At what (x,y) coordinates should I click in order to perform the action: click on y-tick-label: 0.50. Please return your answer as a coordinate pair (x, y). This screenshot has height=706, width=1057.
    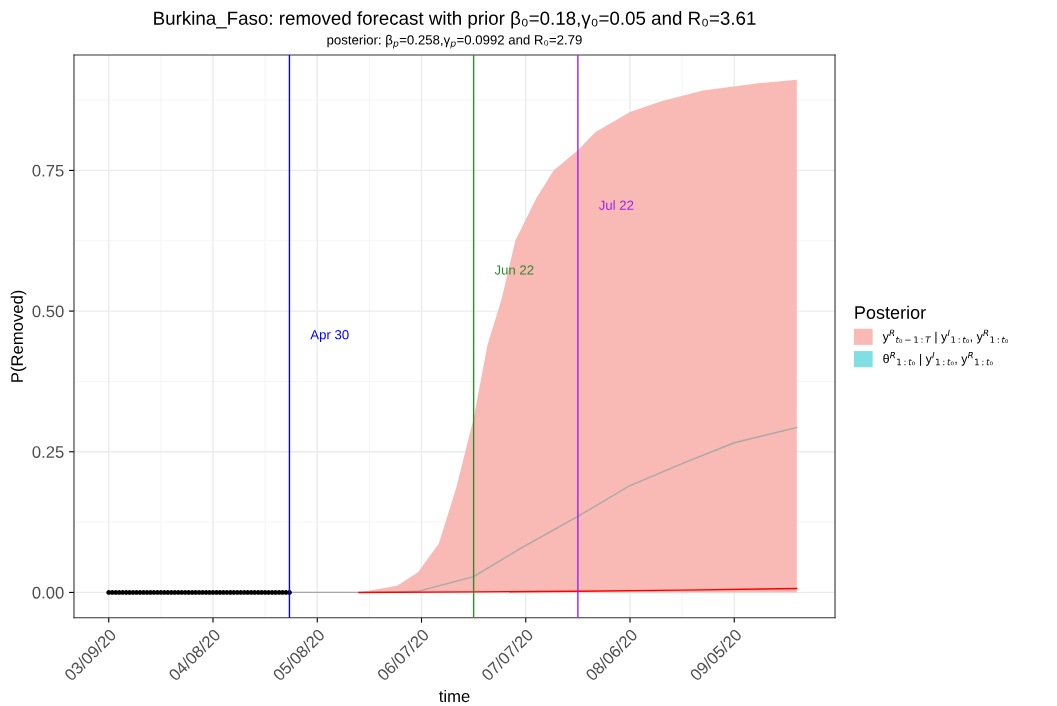
    Looking at the image, I should click on (48, 311).